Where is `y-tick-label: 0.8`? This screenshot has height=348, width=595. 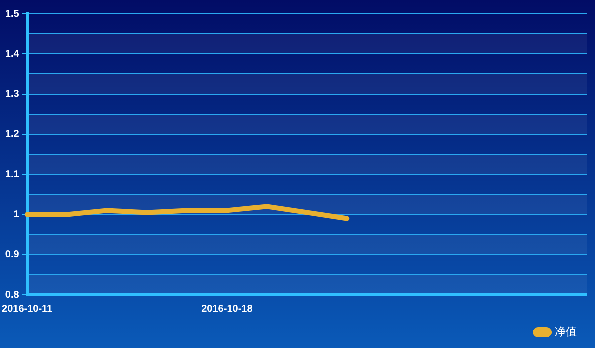
y-tick-label: 0.8 is located at coordinates (12, 295).